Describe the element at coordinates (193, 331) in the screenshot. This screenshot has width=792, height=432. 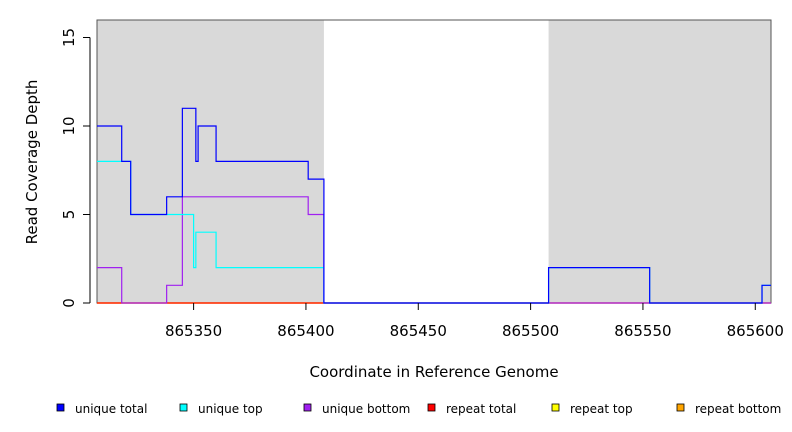
I see `x-tick-label-865350: 865350` at that location.